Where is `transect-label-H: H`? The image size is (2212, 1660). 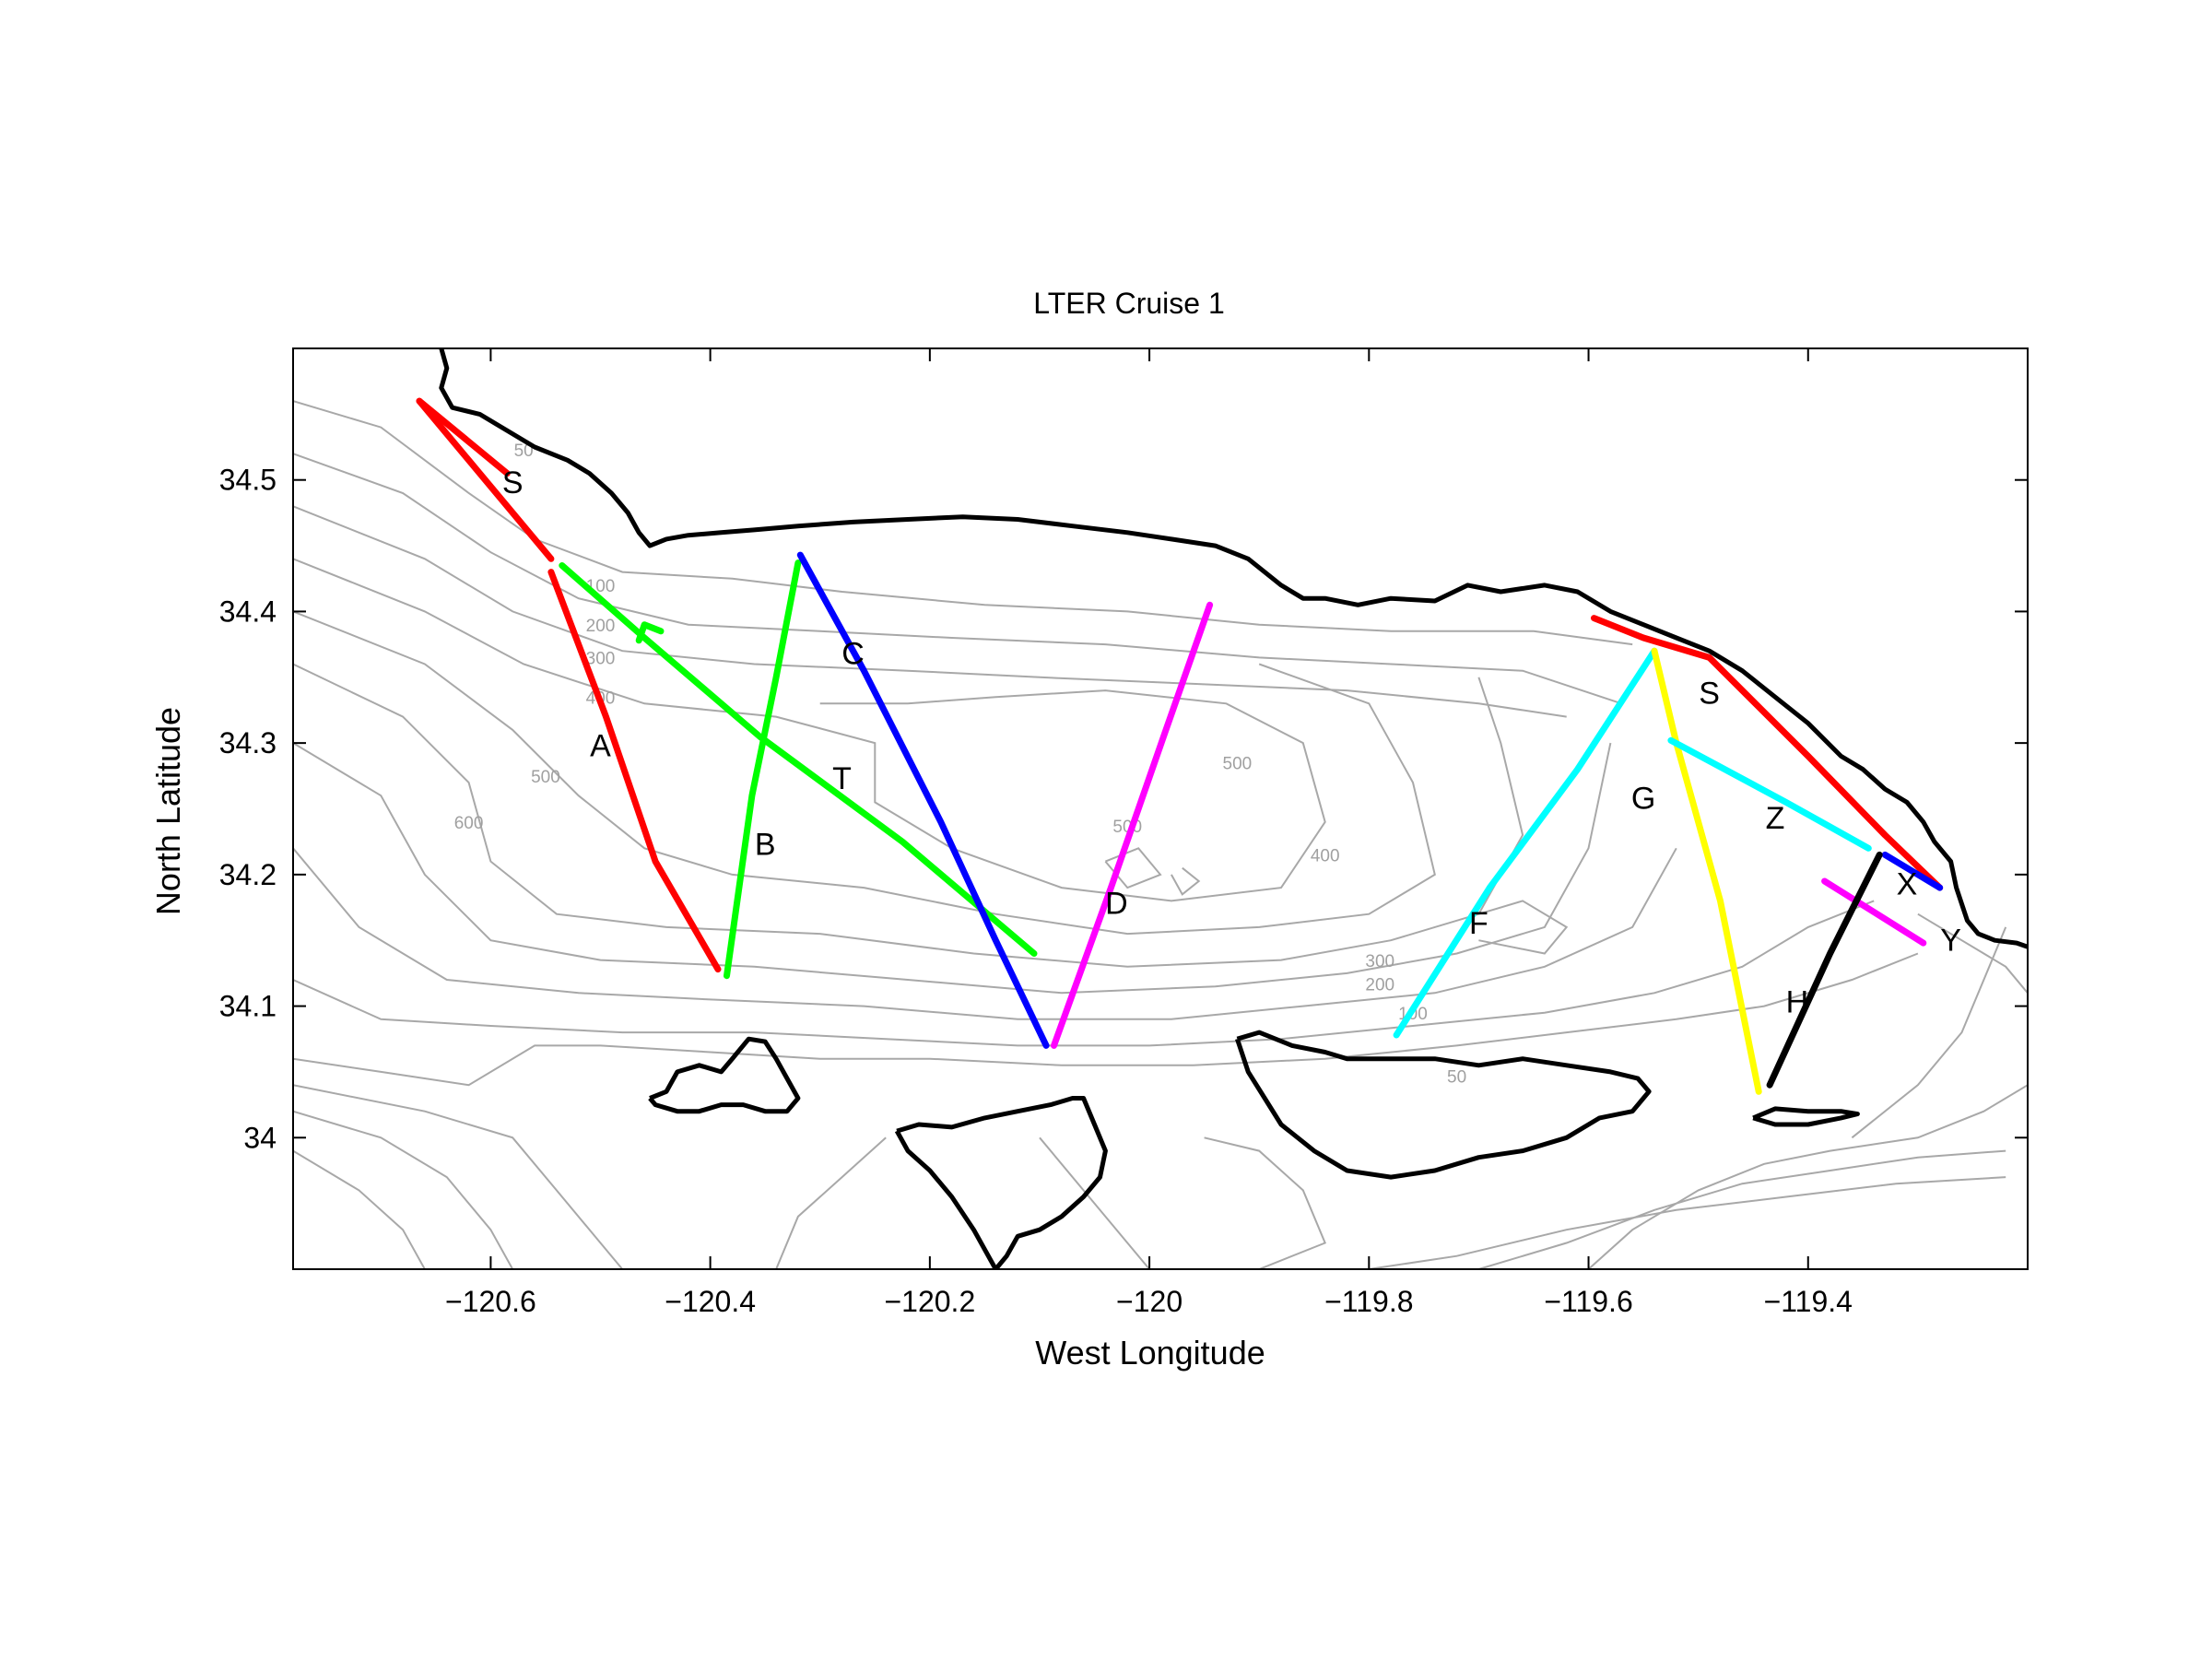
transect-label-H: H is located at coordinates (1797, 1002).